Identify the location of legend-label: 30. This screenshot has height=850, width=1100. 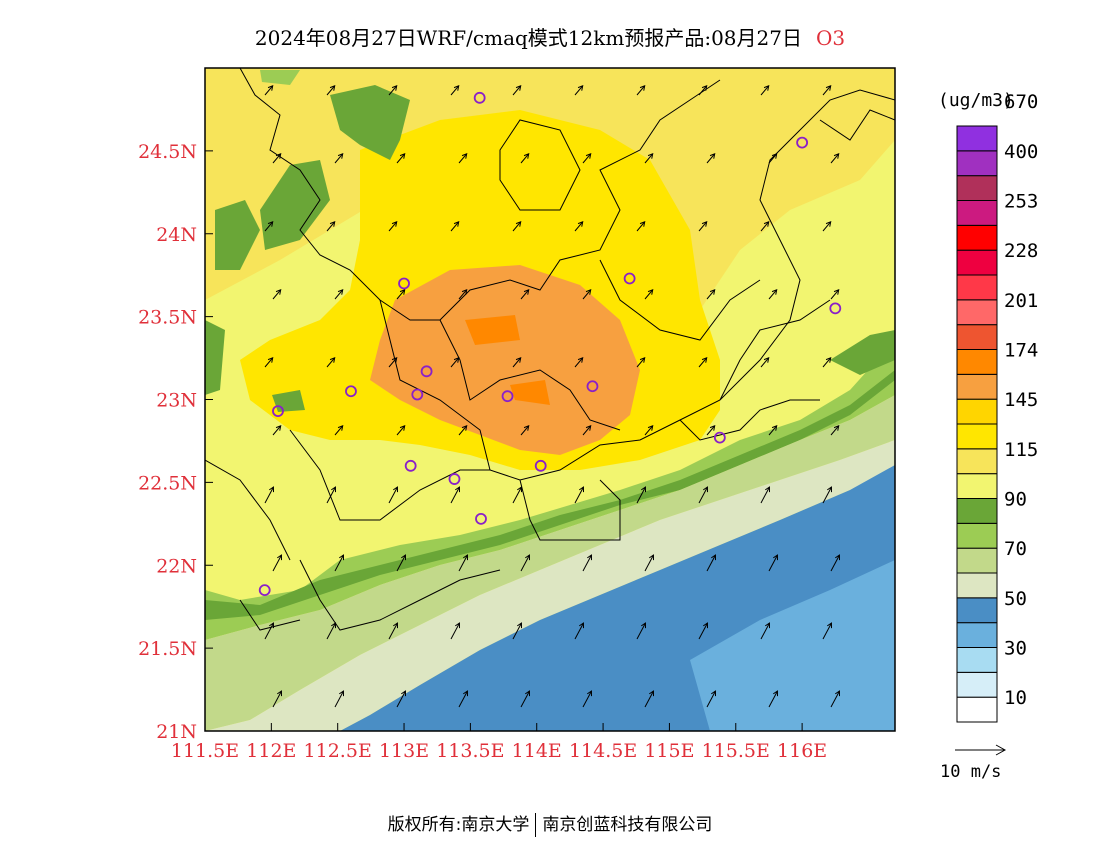
(1015, 649).